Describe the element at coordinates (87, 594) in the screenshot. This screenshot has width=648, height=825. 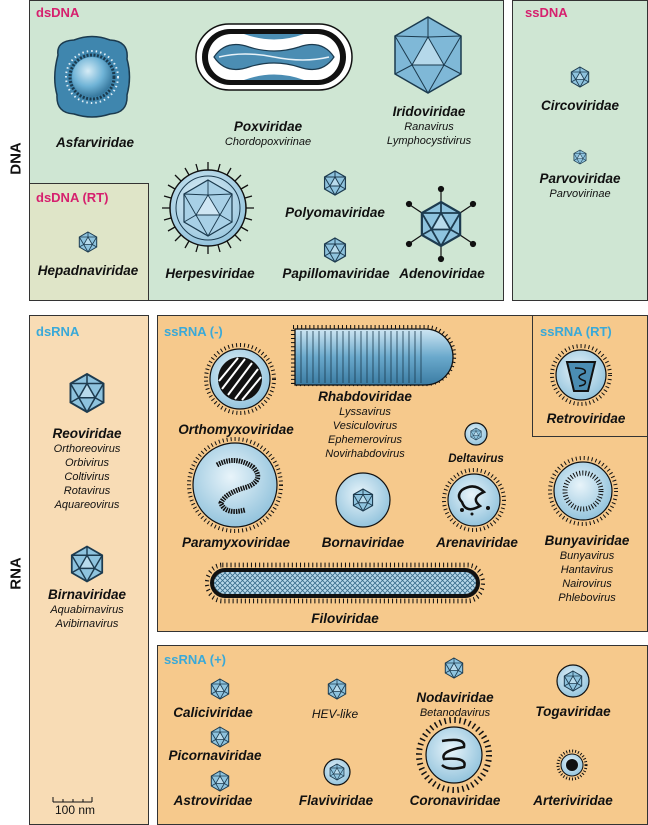
I see `family-birnaviridae: Birnaviridae` at that location.